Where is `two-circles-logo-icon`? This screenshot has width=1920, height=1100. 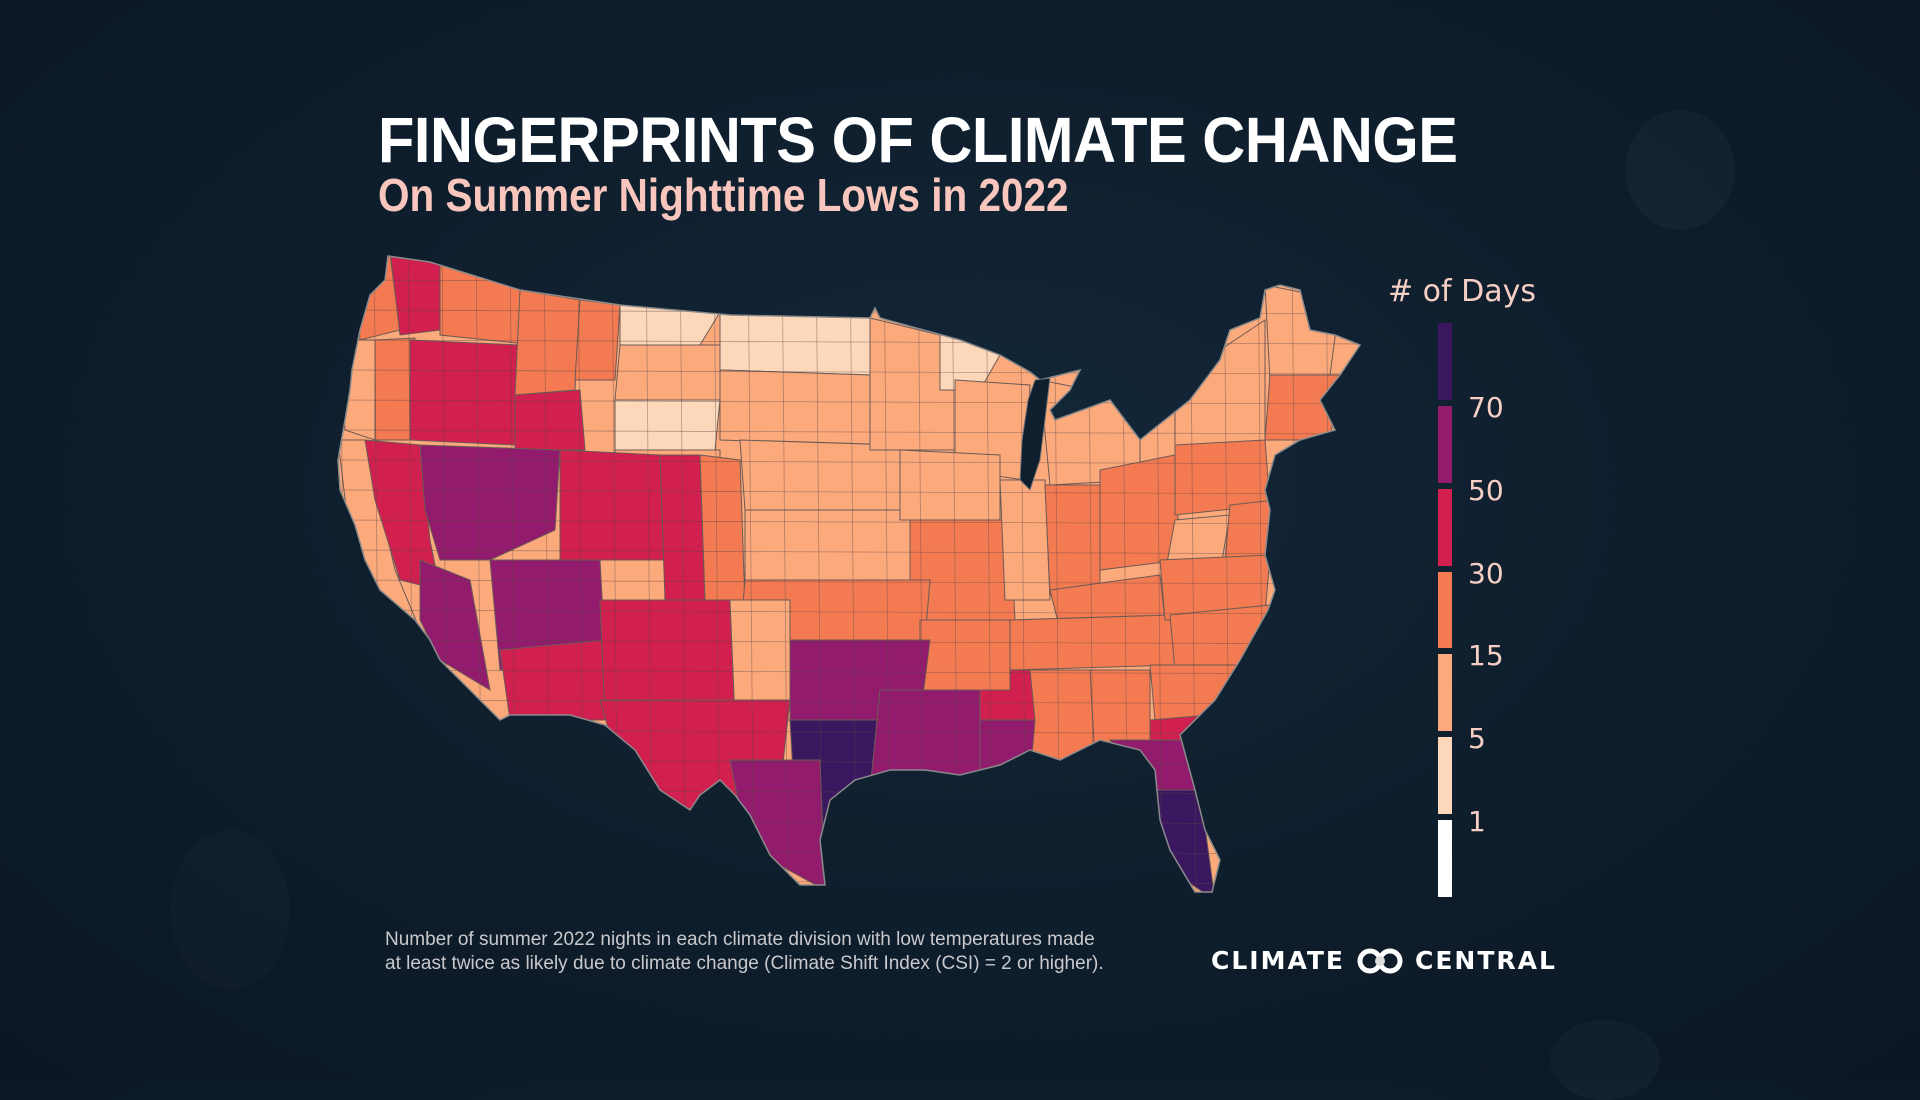 two-circles-logo-icon is located at coordinates (1380, 961).